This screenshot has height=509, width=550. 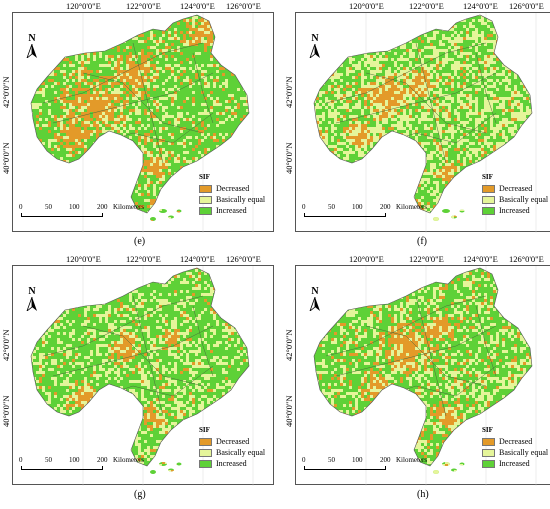 I want to click on panel-label: (g), so click(x=140, y=494).